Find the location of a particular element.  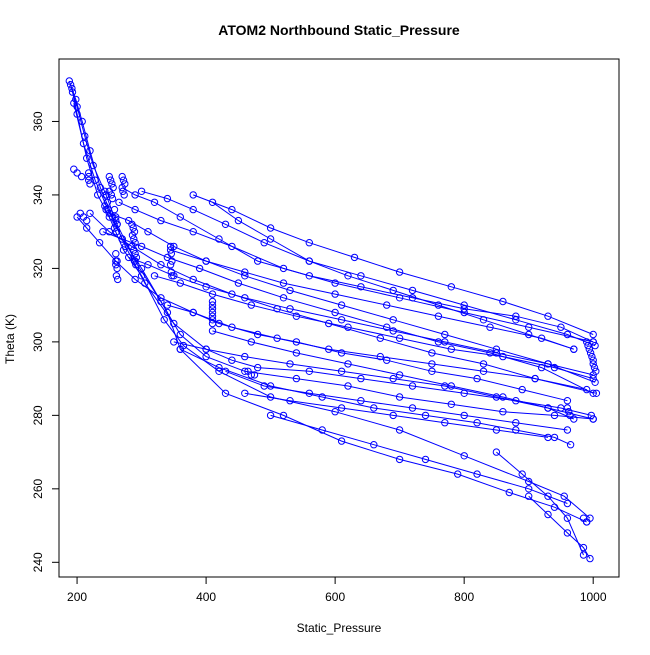

x-axis: 200 400 600 800 1000 is located at coordinates (337, 590).